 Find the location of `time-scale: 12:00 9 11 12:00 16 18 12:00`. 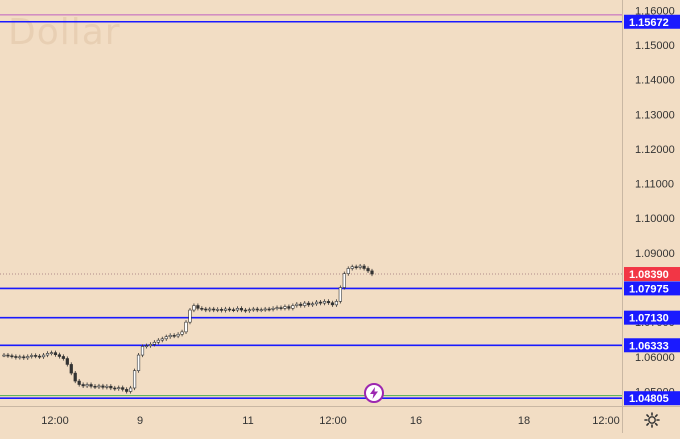

time-scale: 12:00 9 11 12:00 16 18 12:00 is located at coordinates (311, 420).